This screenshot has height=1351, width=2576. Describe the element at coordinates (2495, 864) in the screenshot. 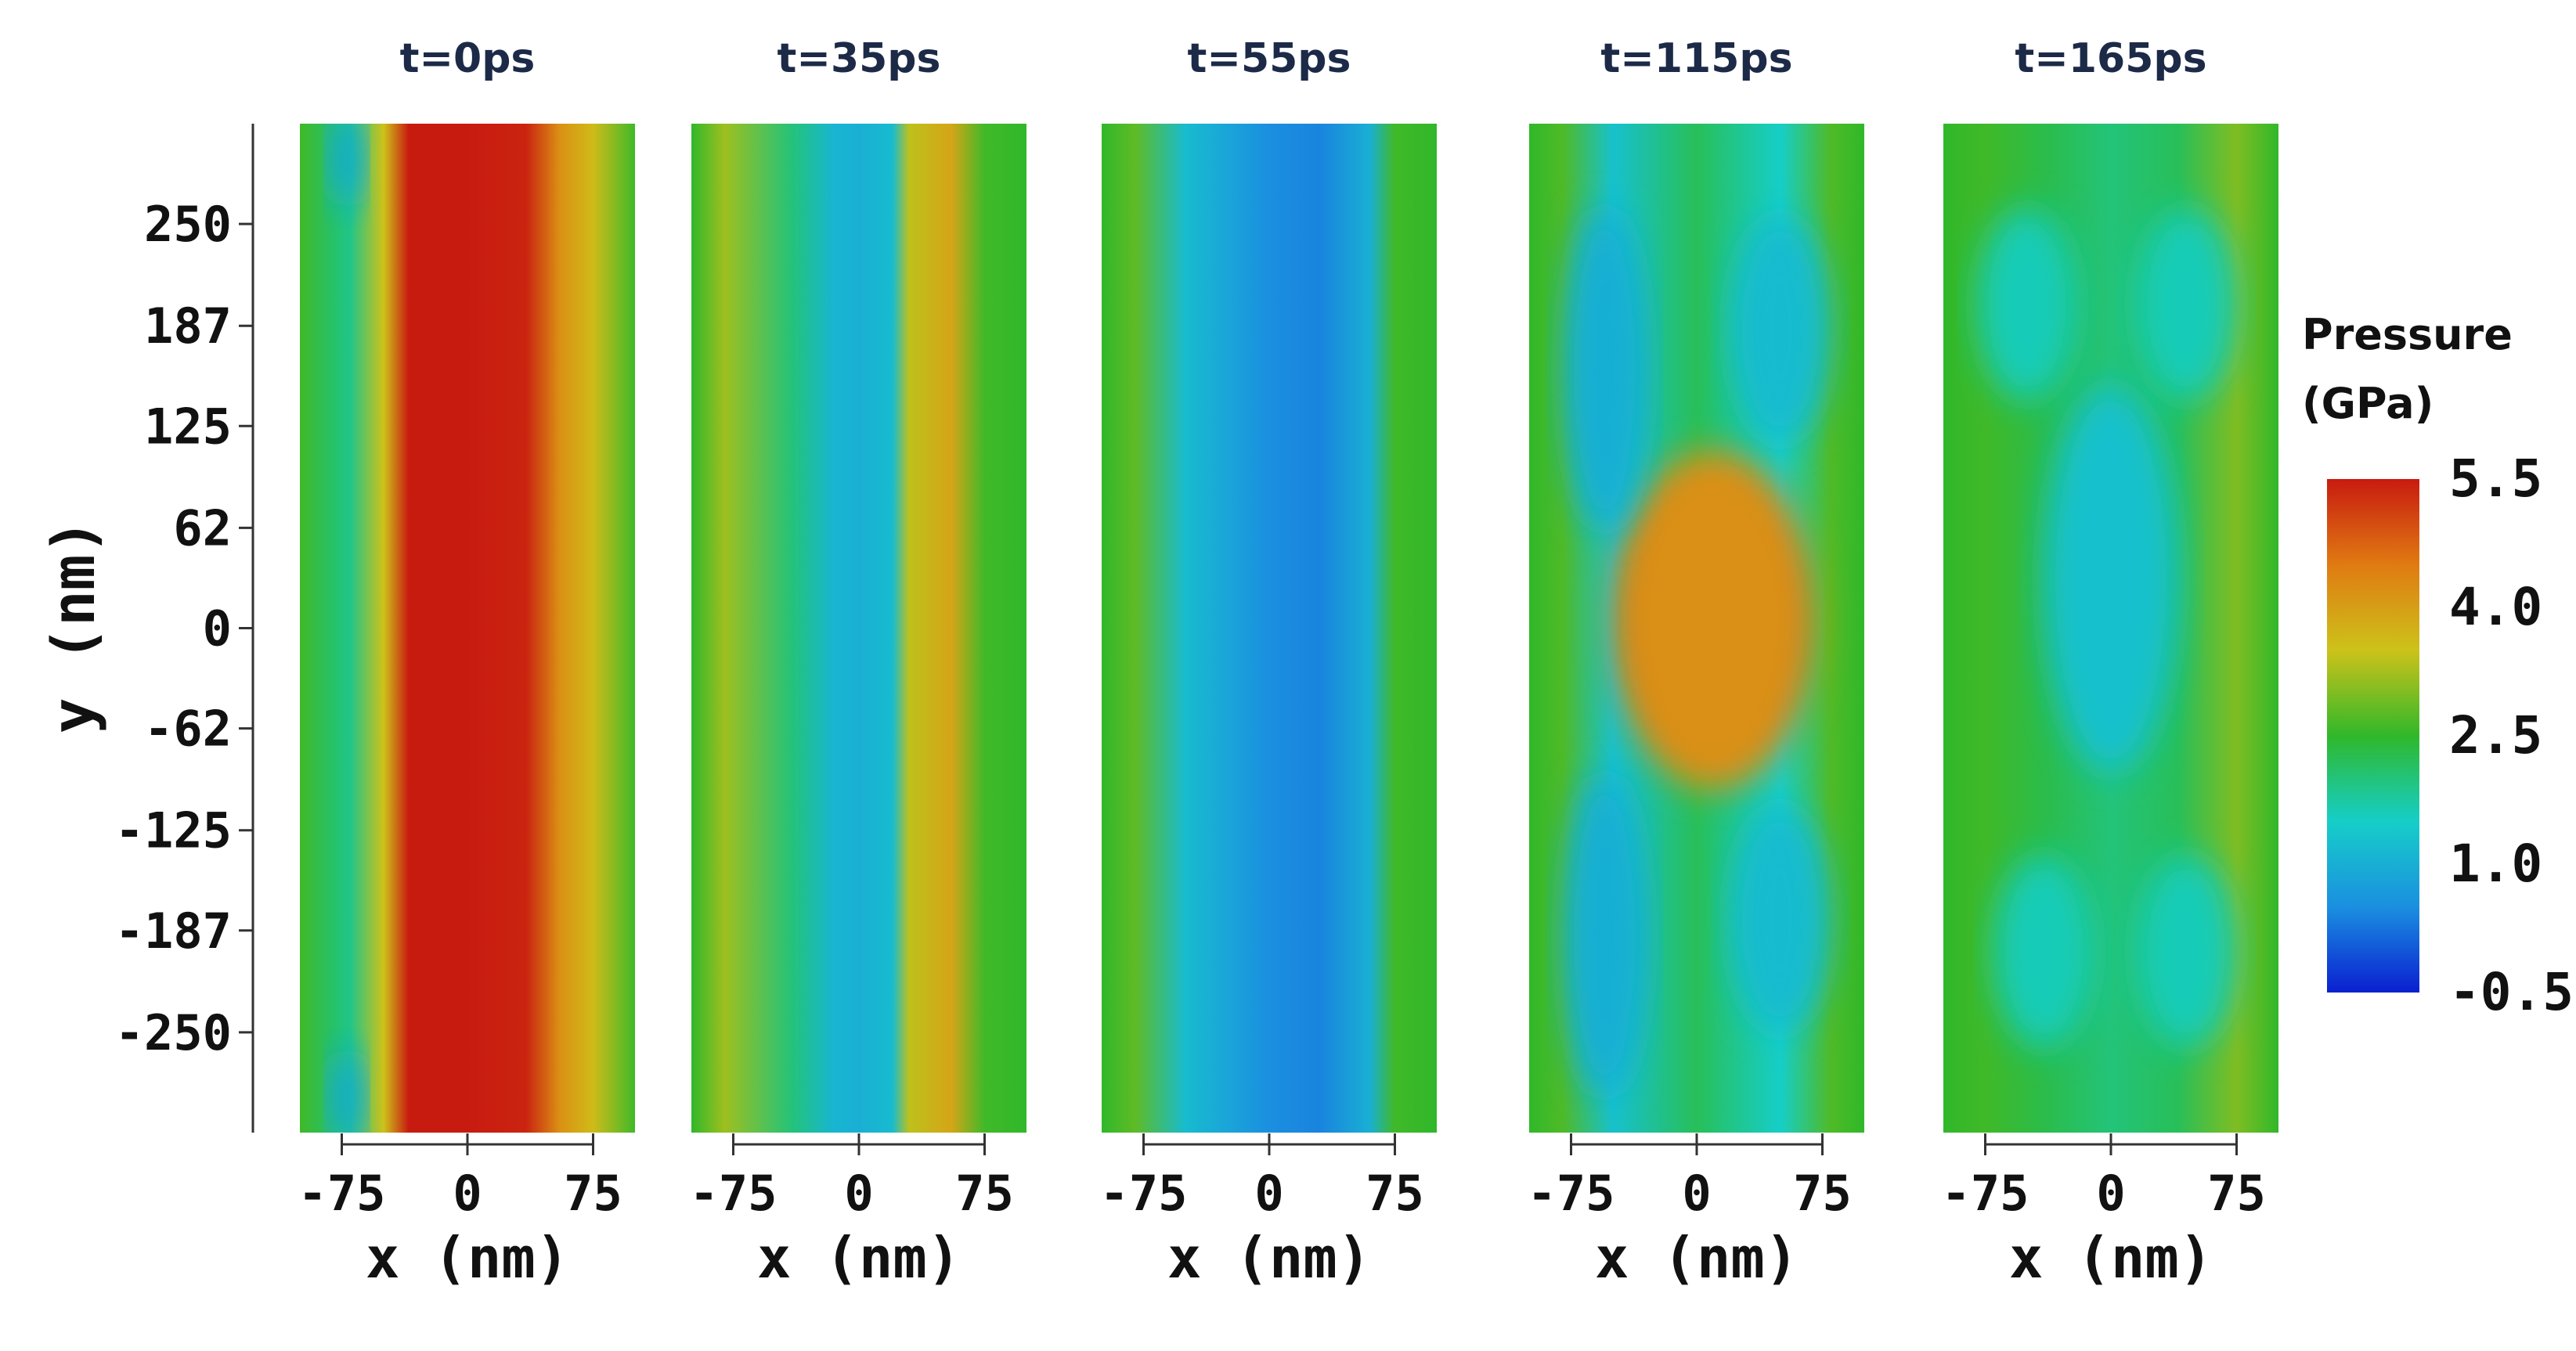

I see `colorbar-tick-label: 1.0` at that location.